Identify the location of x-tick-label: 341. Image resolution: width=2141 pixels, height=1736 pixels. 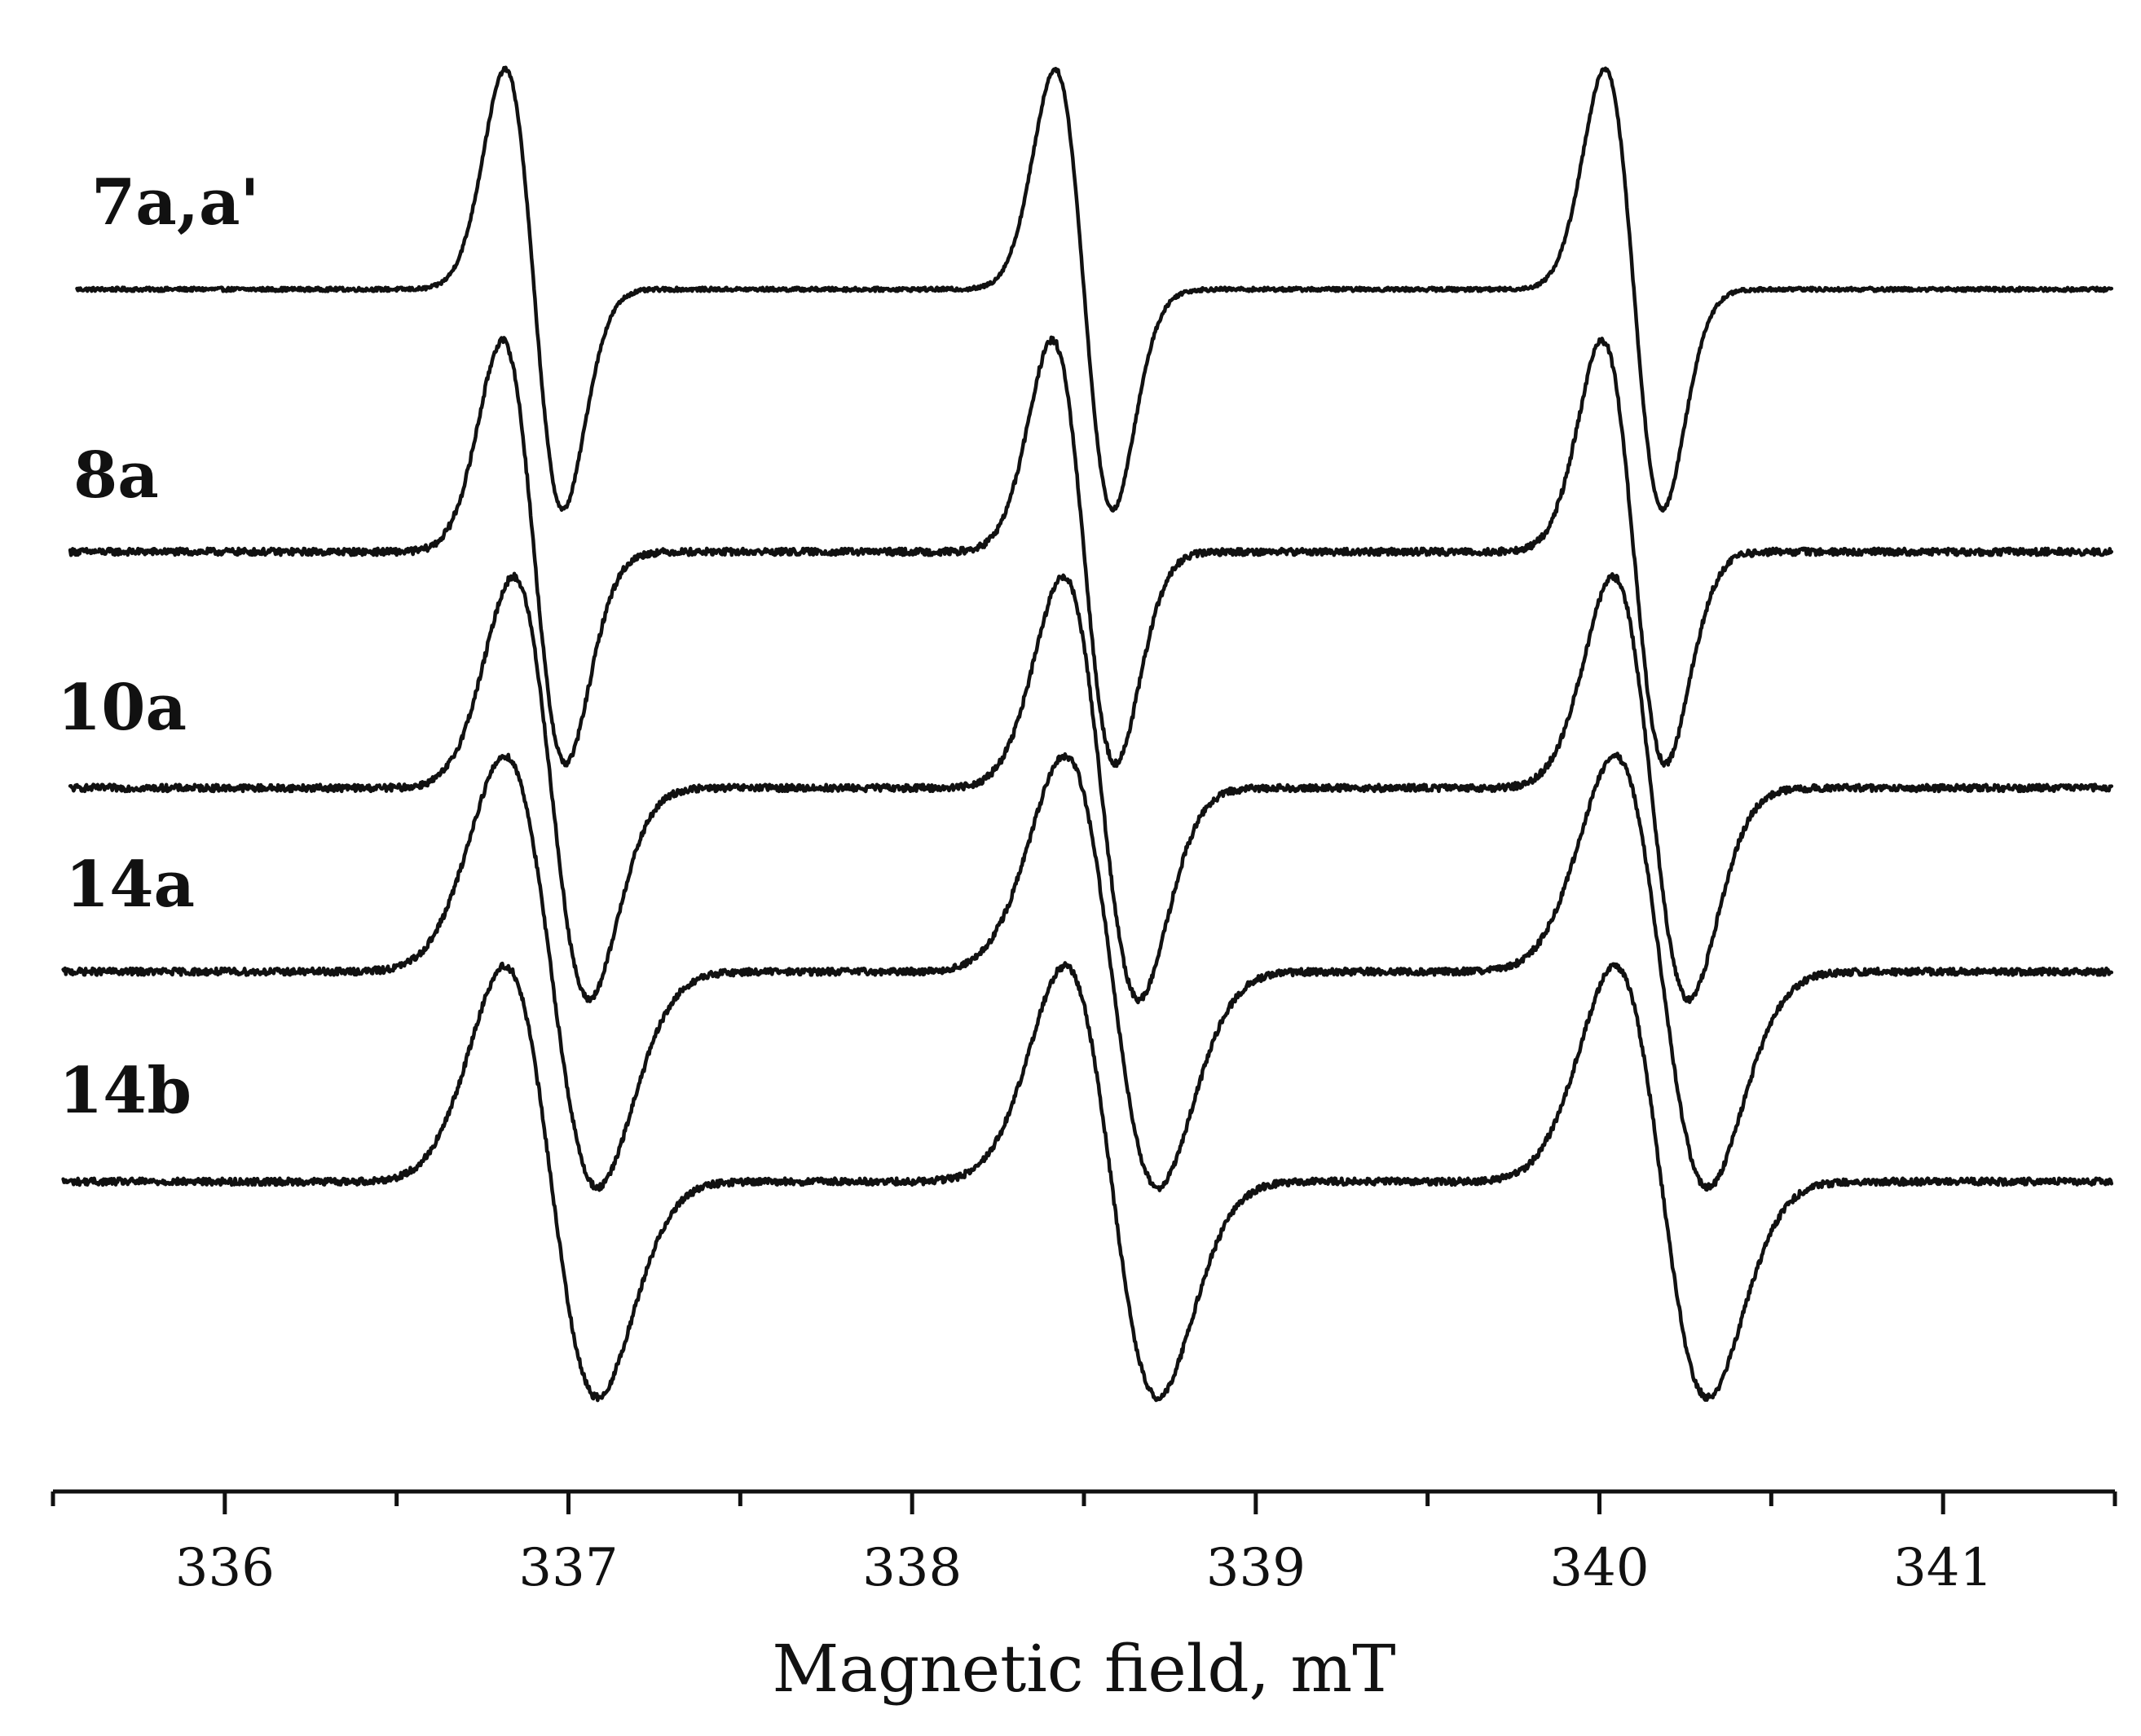
(1943, 1568).